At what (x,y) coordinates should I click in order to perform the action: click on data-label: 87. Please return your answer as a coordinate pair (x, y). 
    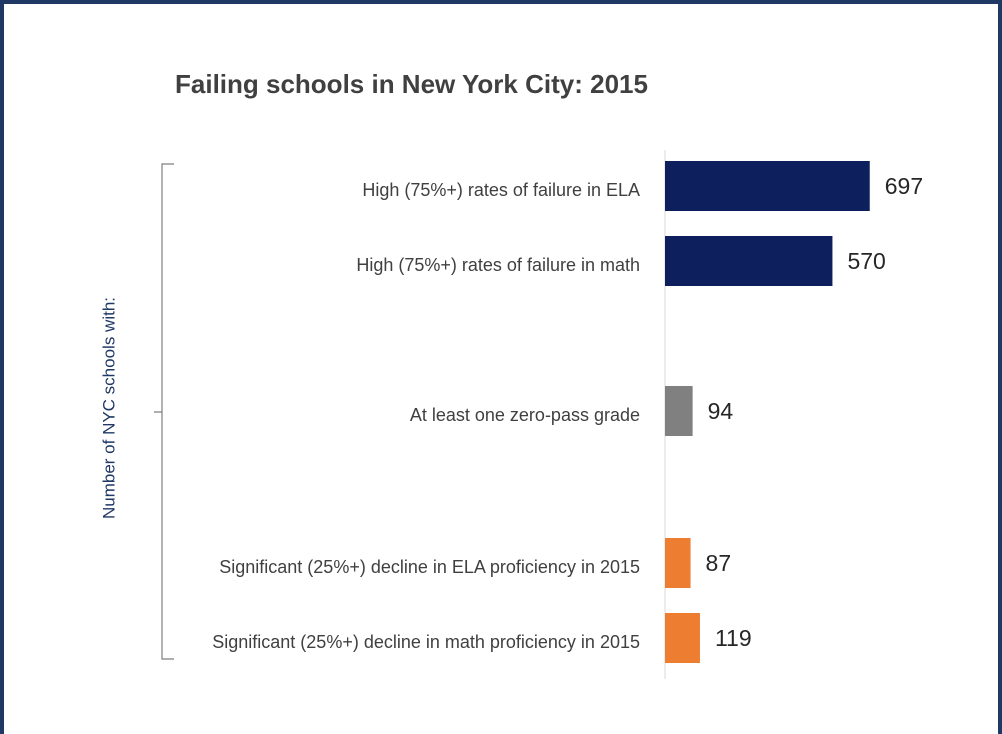
    Looking at the image, I should click on (719, 563).